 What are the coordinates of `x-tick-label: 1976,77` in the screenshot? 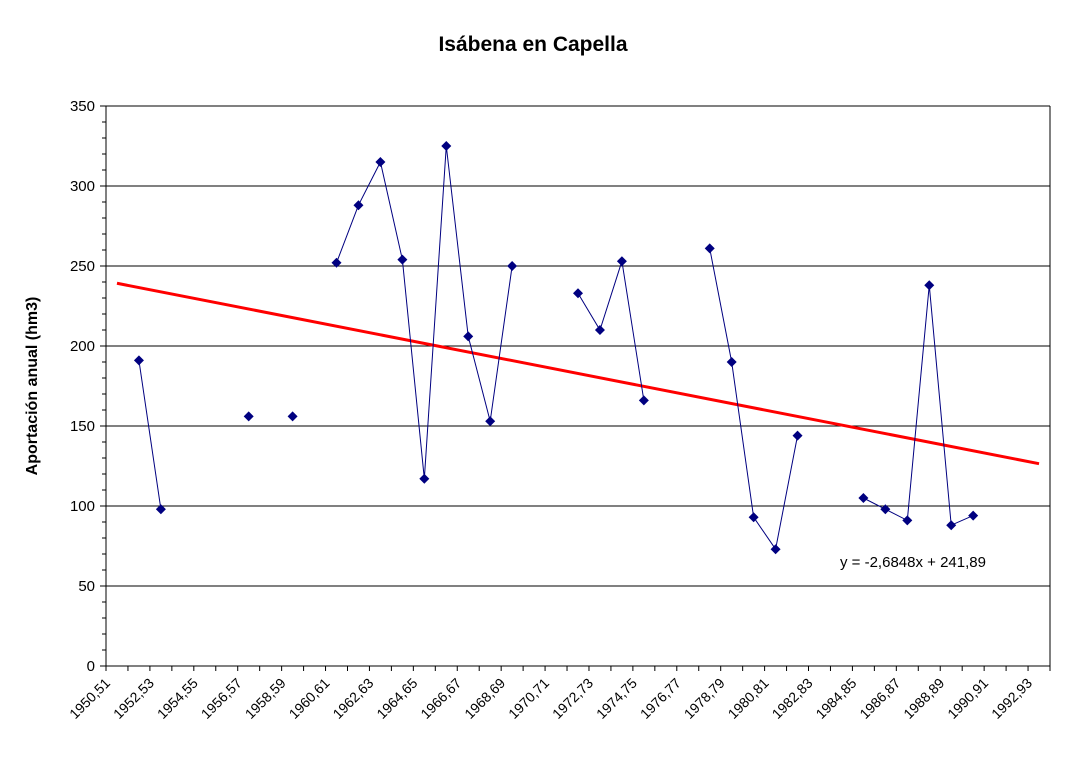 It's located at (660, 698).